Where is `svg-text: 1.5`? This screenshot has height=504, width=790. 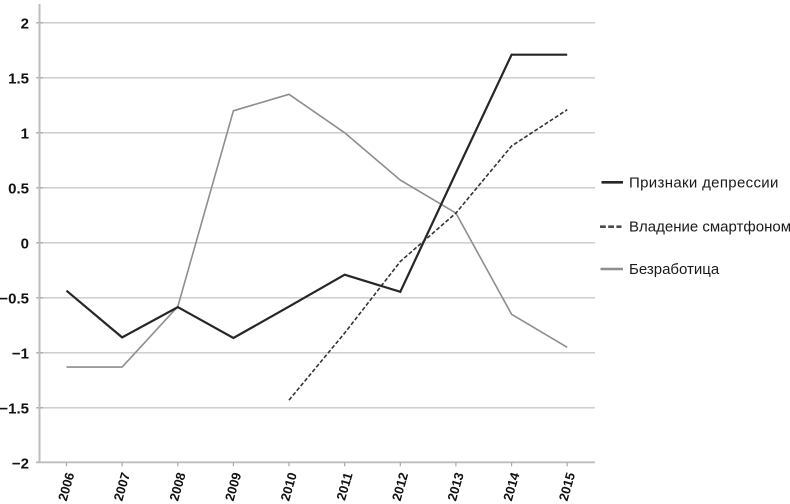
svg-text: 1.5 is located at coordinates (18, 79).